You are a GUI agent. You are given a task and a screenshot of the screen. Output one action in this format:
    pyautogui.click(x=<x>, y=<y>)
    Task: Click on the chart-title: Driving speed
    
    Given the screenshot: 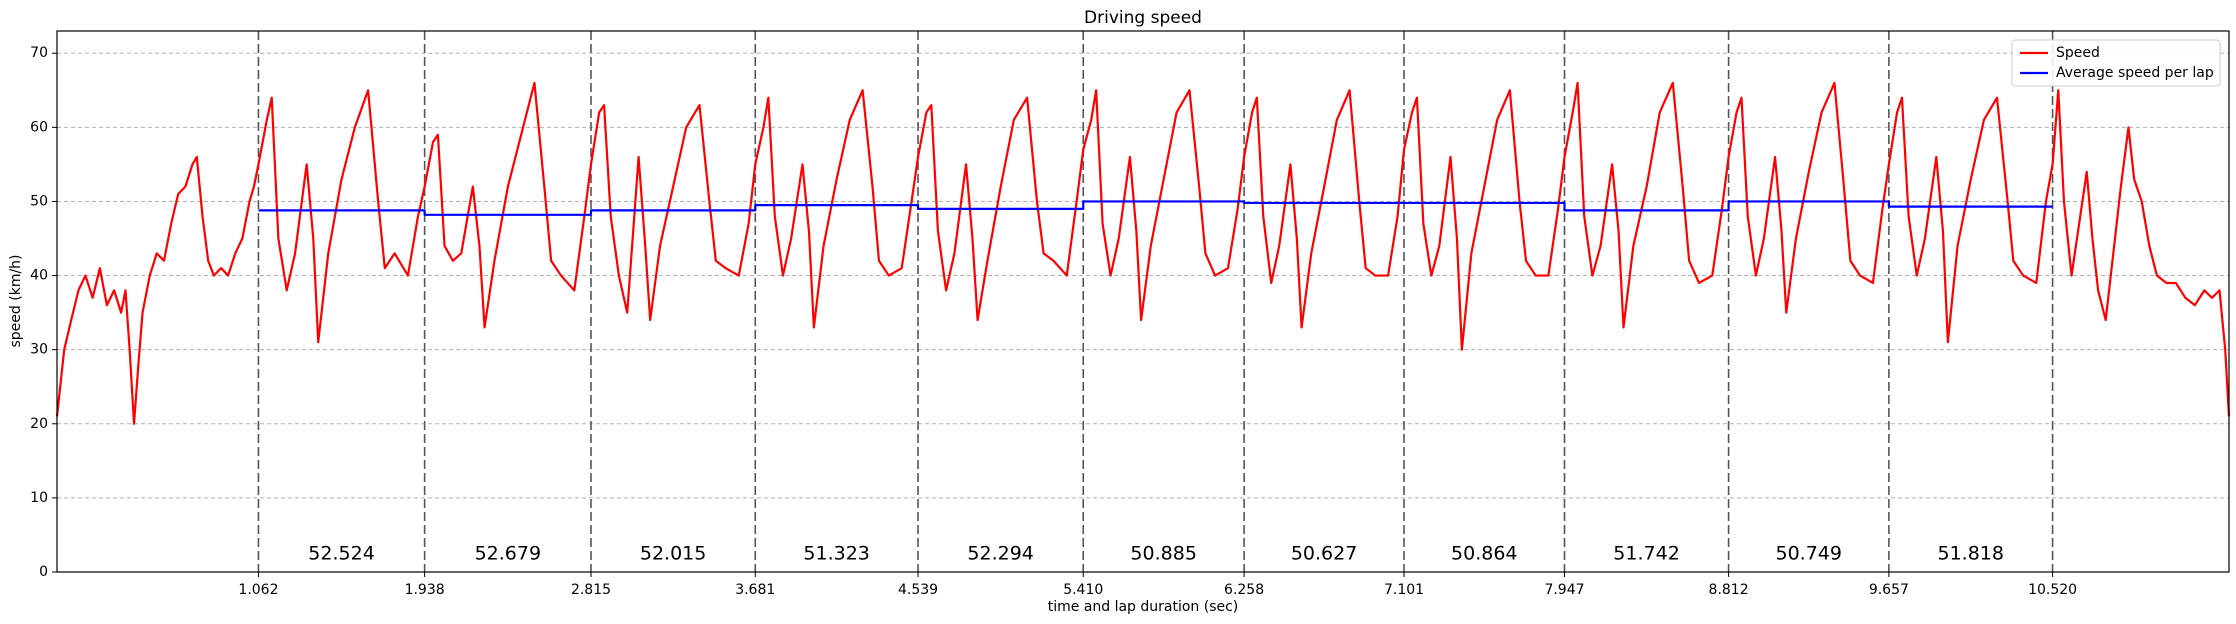 What is the action you would take?
    pyautogui.click(x=1143, y=18)
    